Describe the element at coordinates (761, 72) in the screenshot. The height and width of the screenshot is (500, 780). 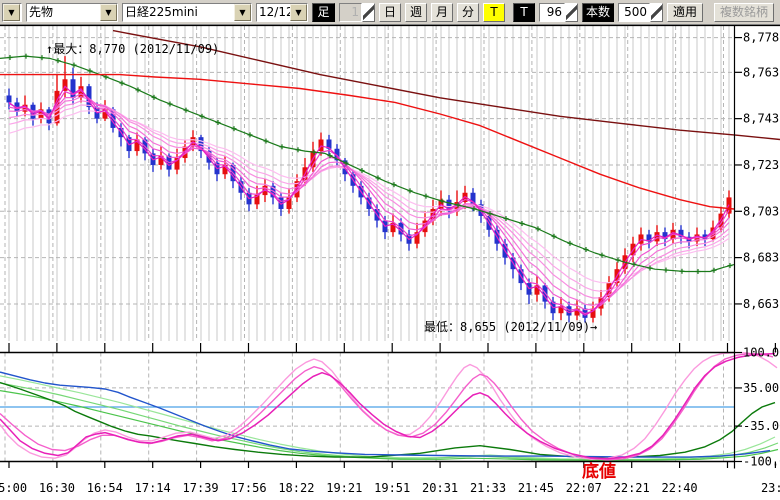
I see `price-axis-label: 8,763` at that location.